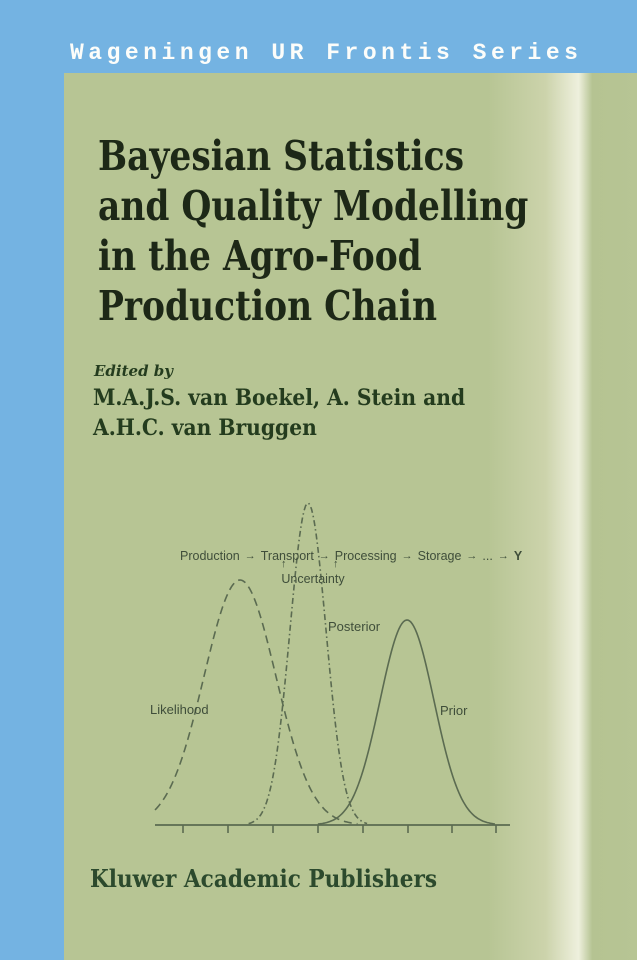 This screenshot has width=637, height=960. I want to click on curve-label-prior: Prior, so click(454, 710).